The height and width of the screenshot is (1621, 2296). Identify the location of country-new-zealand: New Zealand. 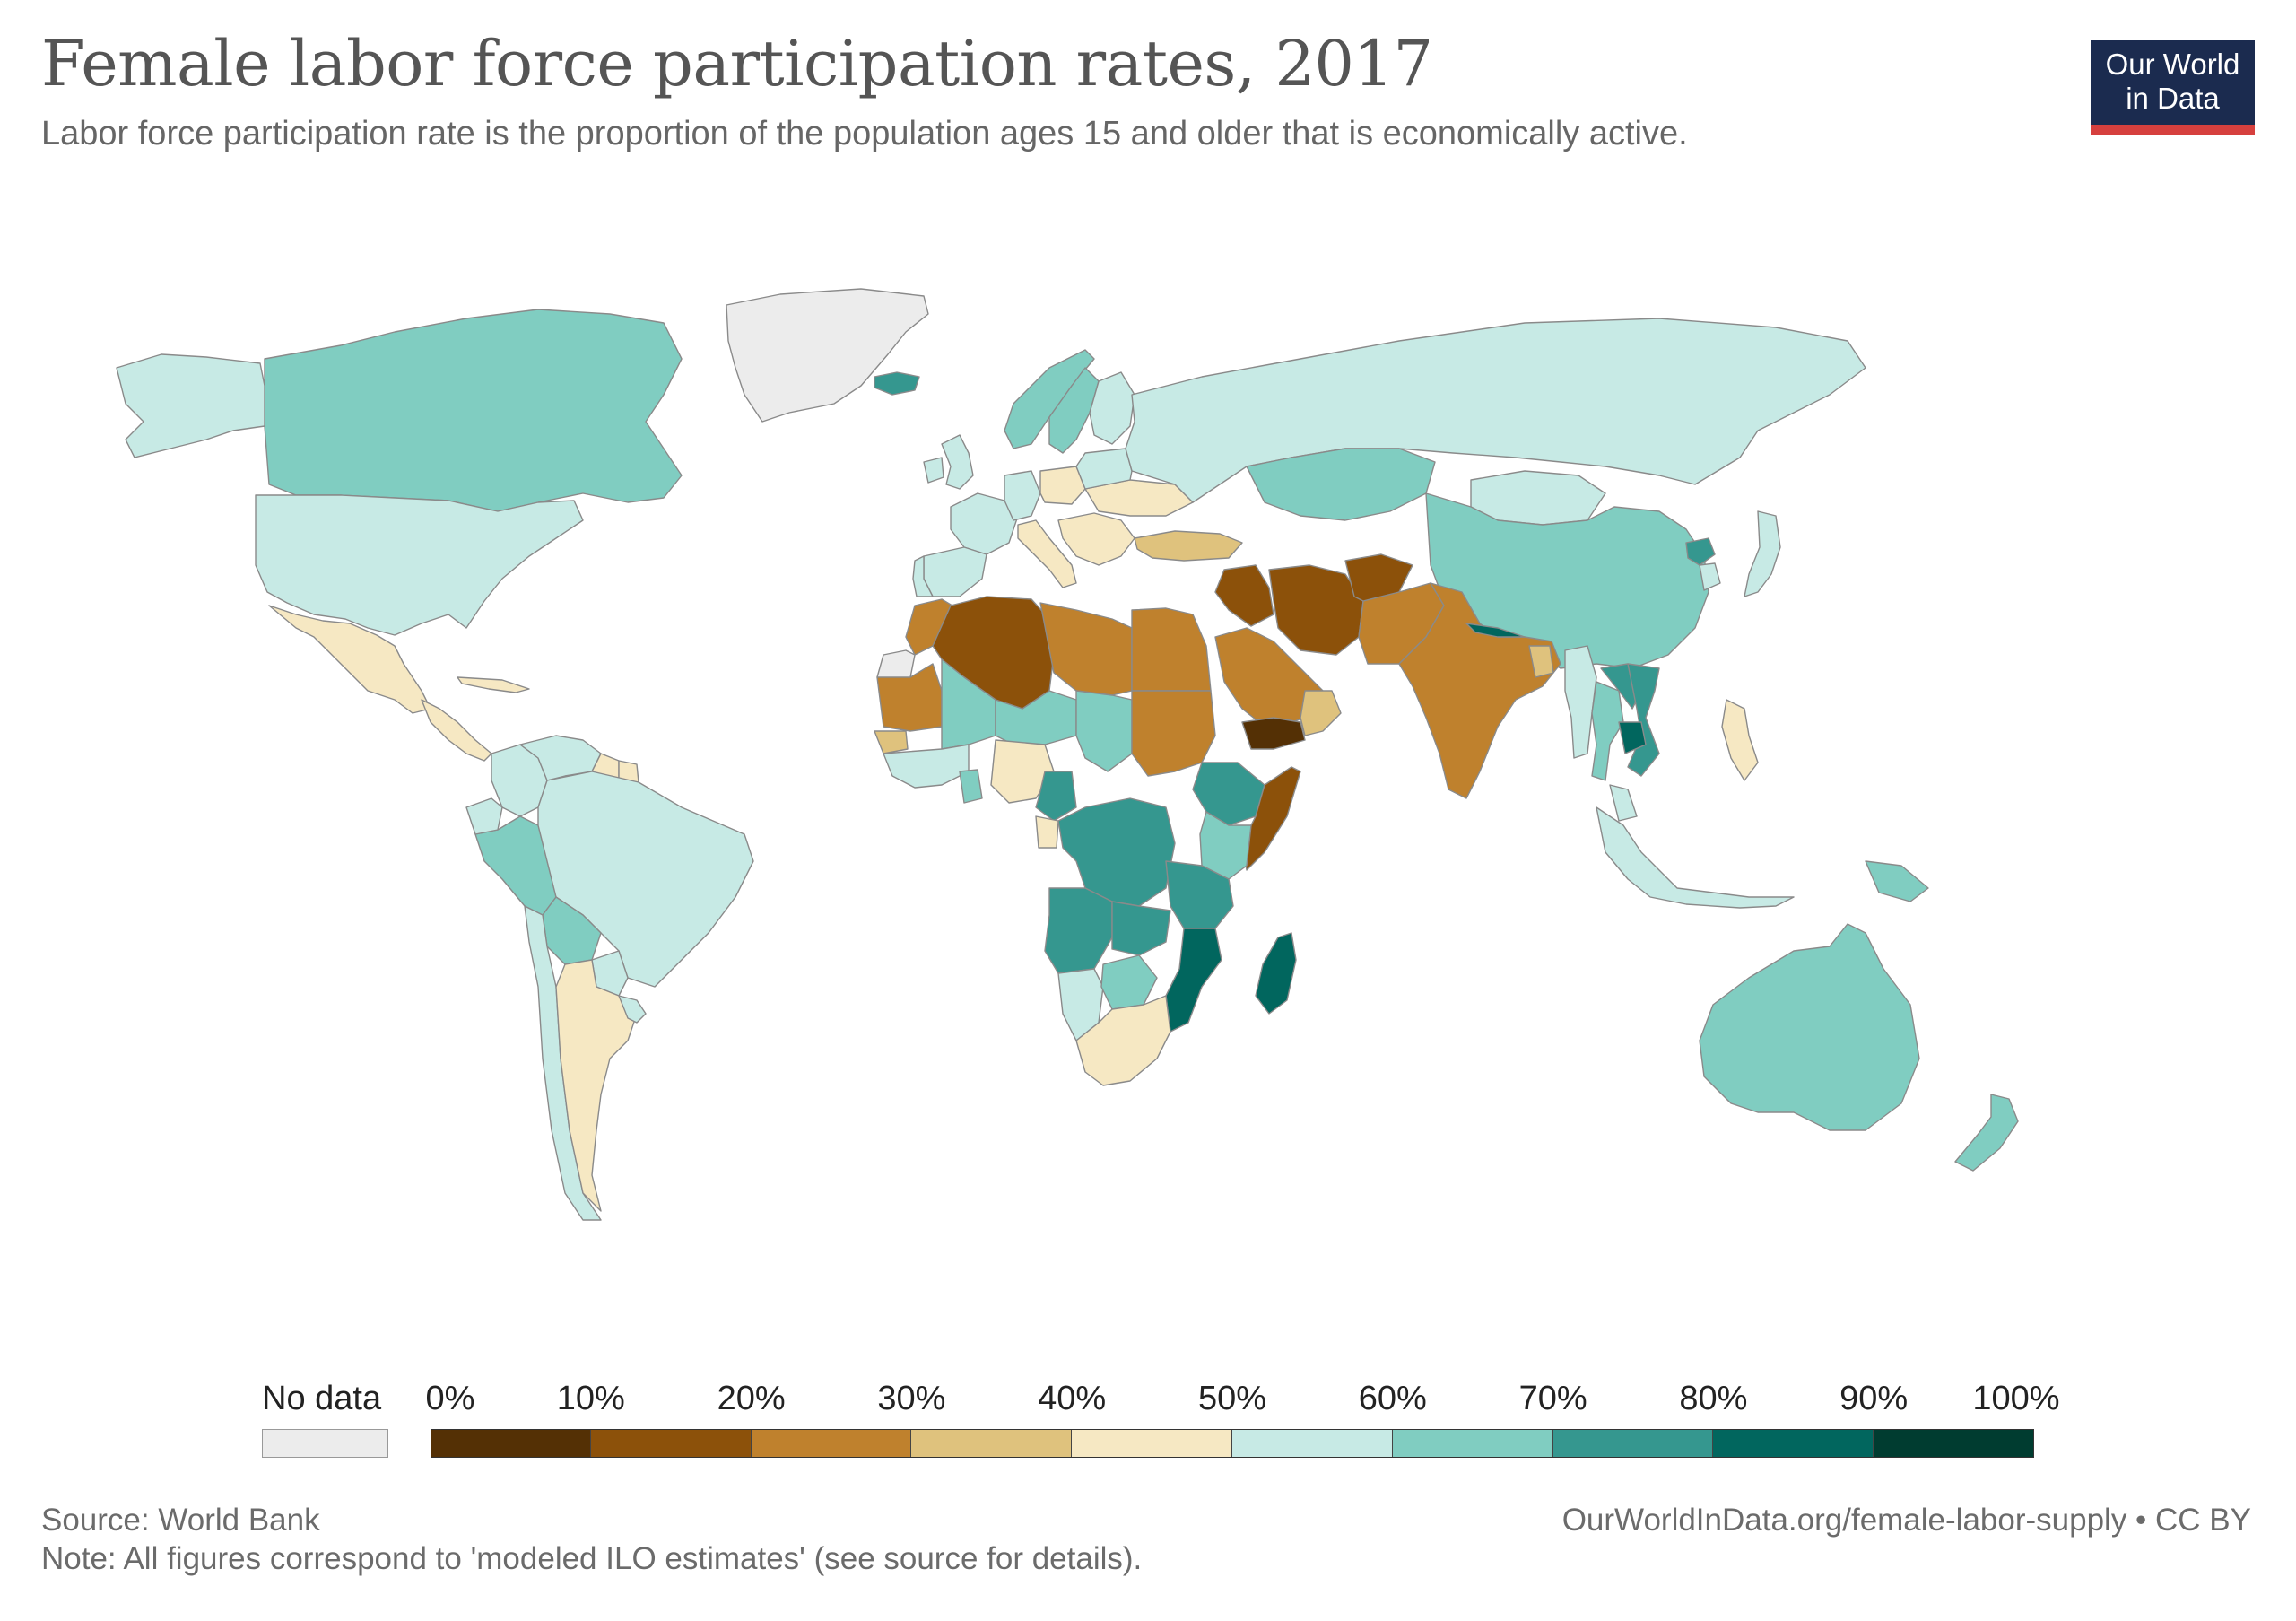
(1986, 1133).